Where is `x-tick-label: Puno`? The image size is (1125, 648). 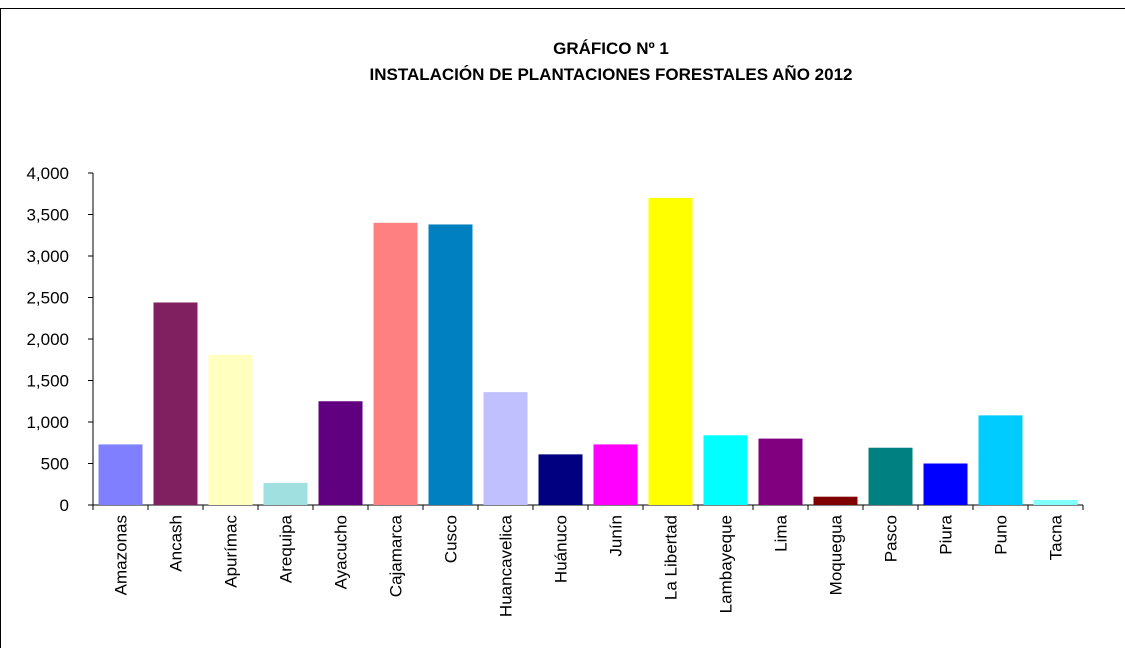
x-tick-label: Puno is located at coordinates (1001, 535).